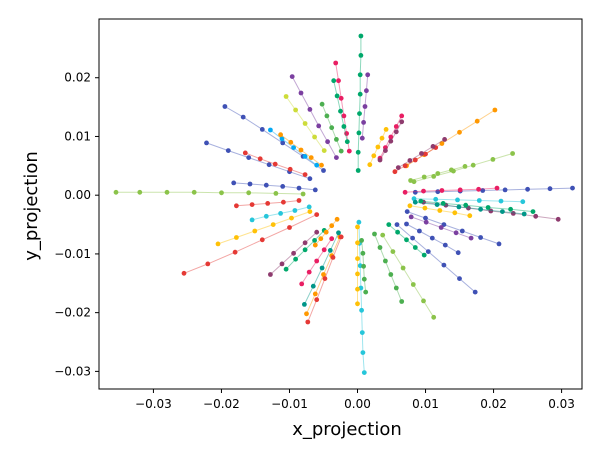  What do you see at coordinates (72, 313) in the screenshot?
I see `y-tick-label: −0.02` at bounding box center [72, 313].